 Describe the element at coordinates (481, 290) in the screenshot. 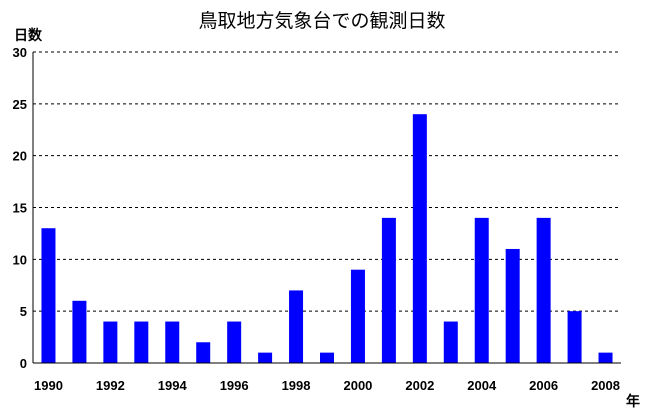

I see `bar-2004` at that location.